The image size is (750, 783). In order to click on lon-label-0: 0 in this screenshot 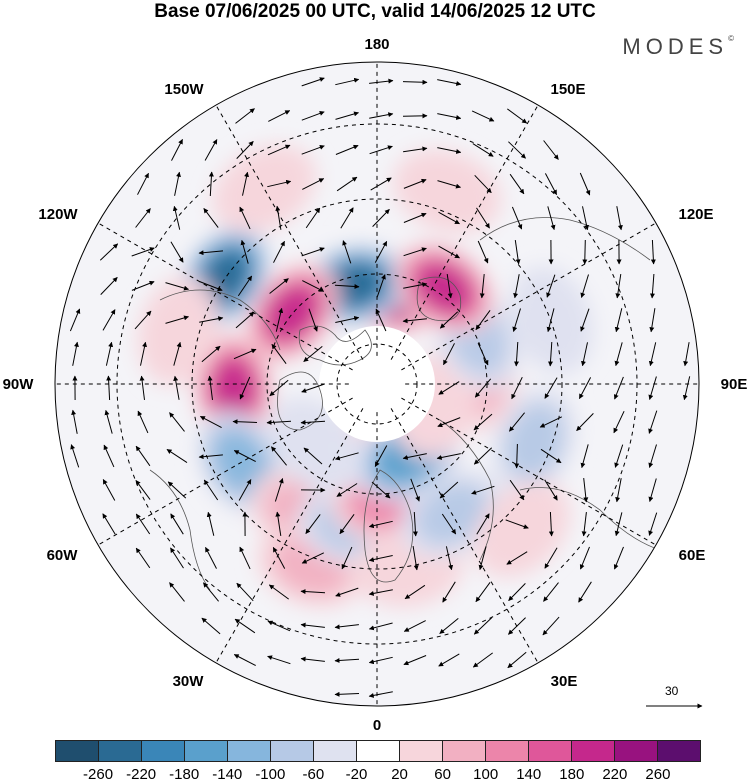, I will do `click(377, 725)`.